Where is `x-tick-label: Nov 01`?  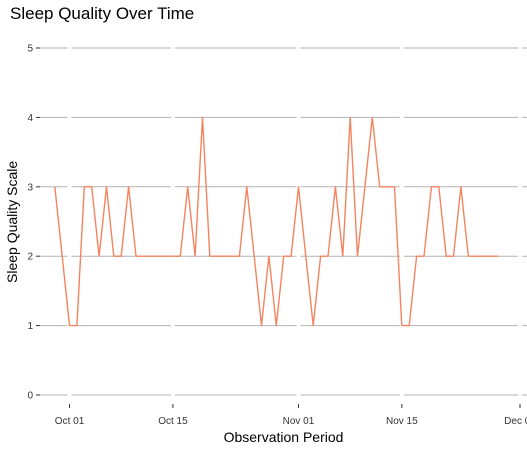
x-tick-label: Nov 01 is located at coordinates (299, 421).